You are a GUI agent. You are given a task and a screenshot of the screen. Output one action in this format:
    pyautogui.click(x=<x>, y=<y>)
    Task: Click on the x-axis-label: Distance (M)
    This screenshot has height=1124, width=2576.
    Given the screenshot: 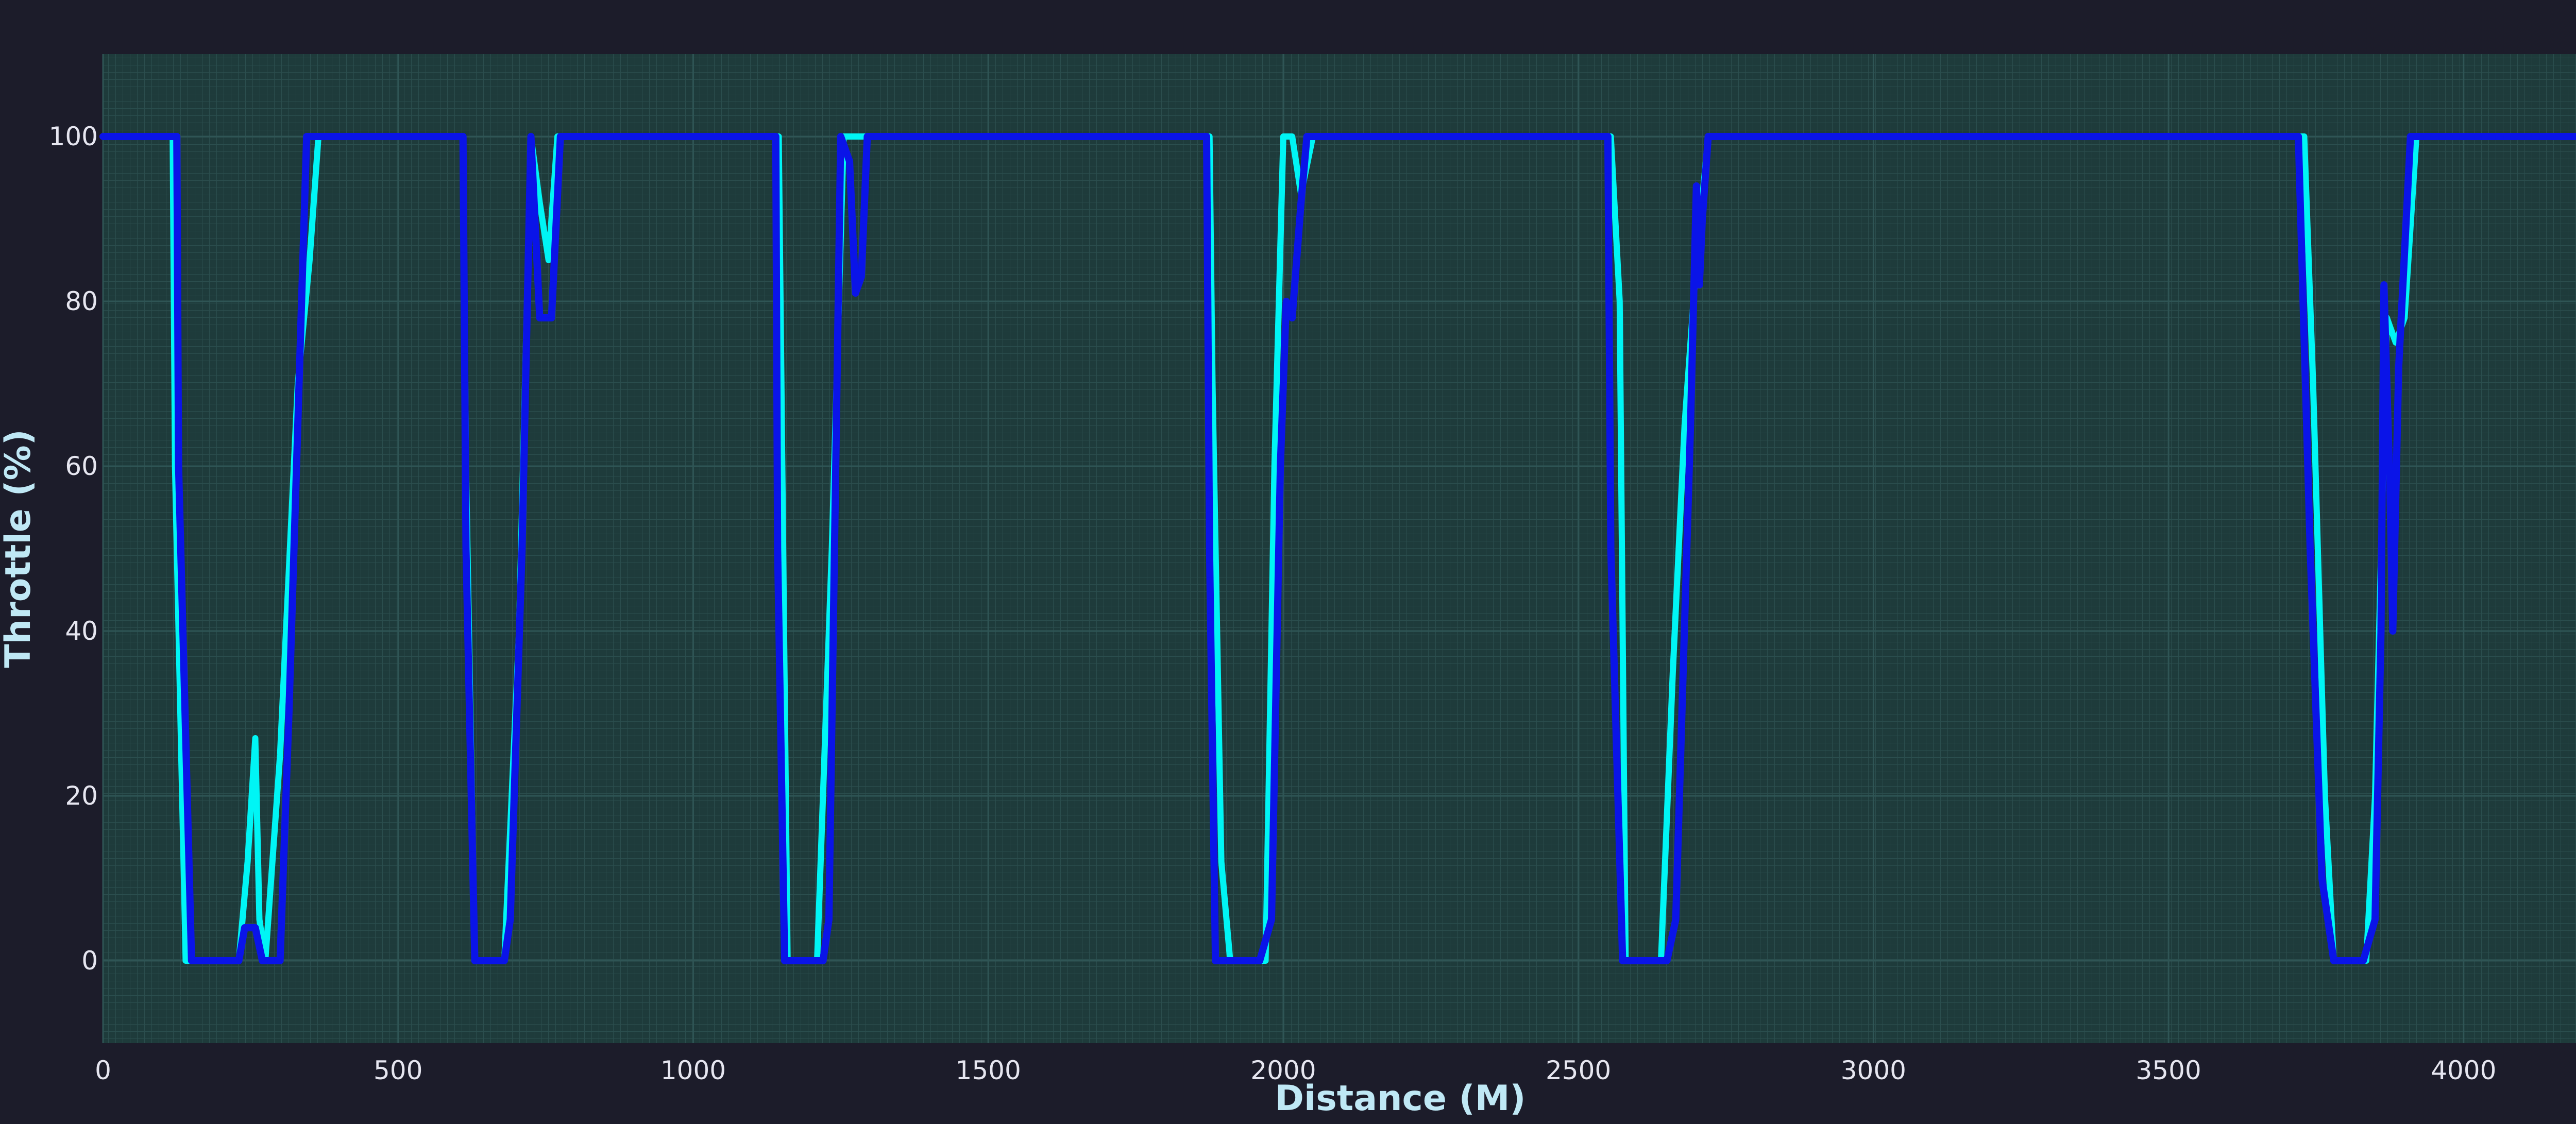 What is the action you would take?
    pyautogui.click(x=1400, y=1098)
    